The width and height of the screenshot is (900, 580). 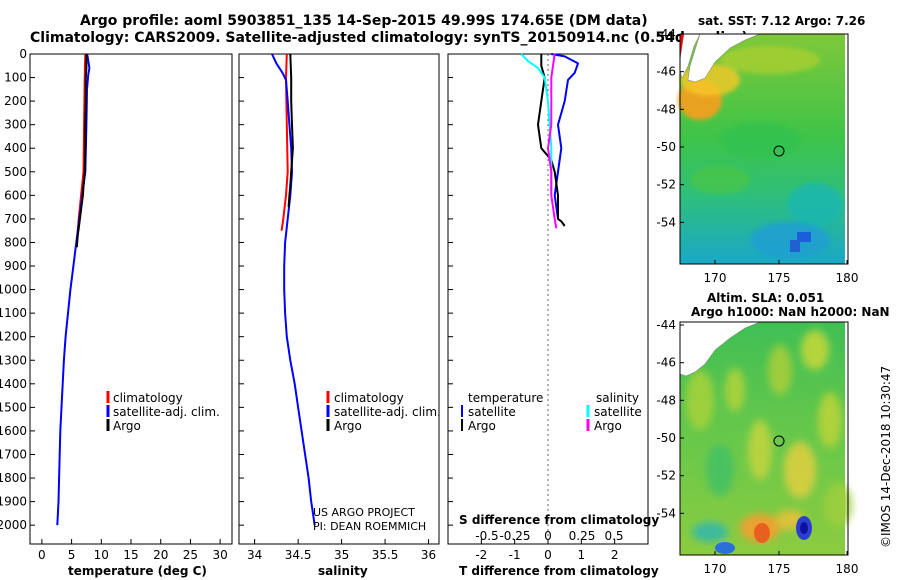 What do you see at coordinates (666, 34) in the screenshot?
I see `lat-tick-label: -44` at bounding box center [666, 34].